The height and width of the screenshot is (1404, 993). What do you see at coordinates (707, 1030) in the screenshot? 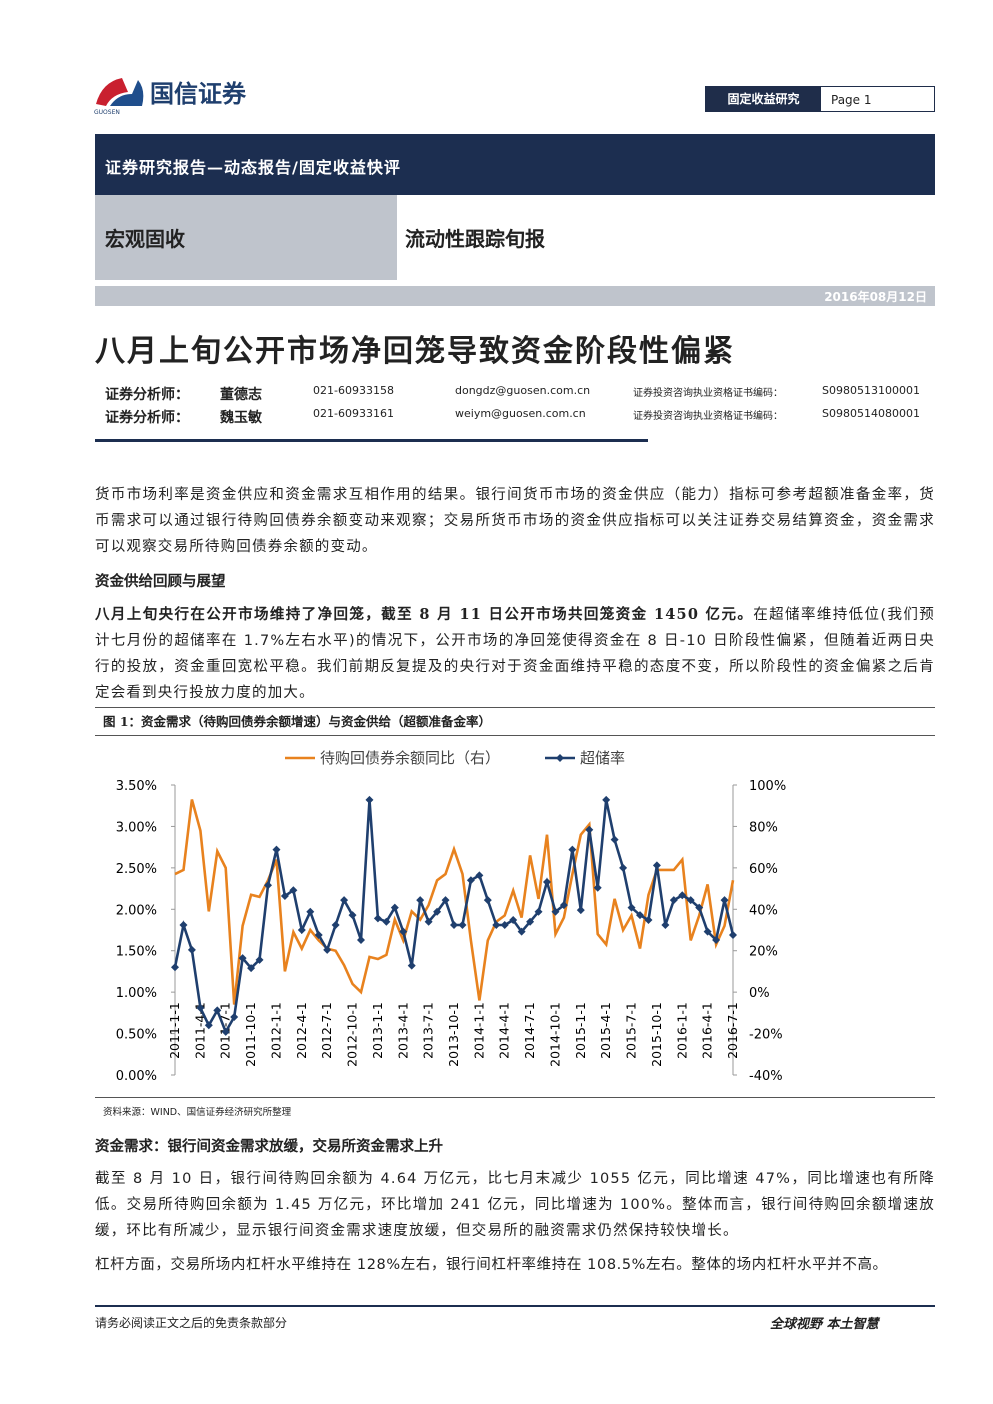
I see `x-tick-label: 2016-4-1` at bounding box center [707, 1030].